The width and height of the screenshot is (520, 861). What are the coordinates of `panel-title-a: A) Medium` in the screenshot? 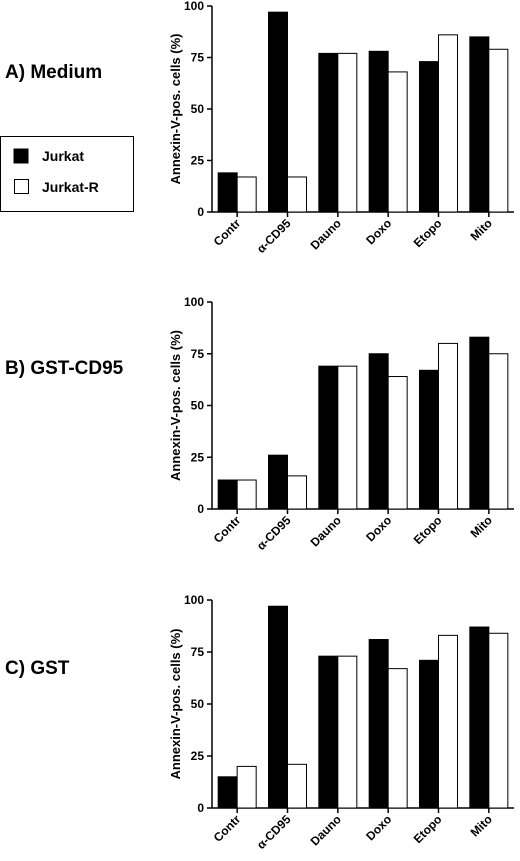 It's located at (53, 72).